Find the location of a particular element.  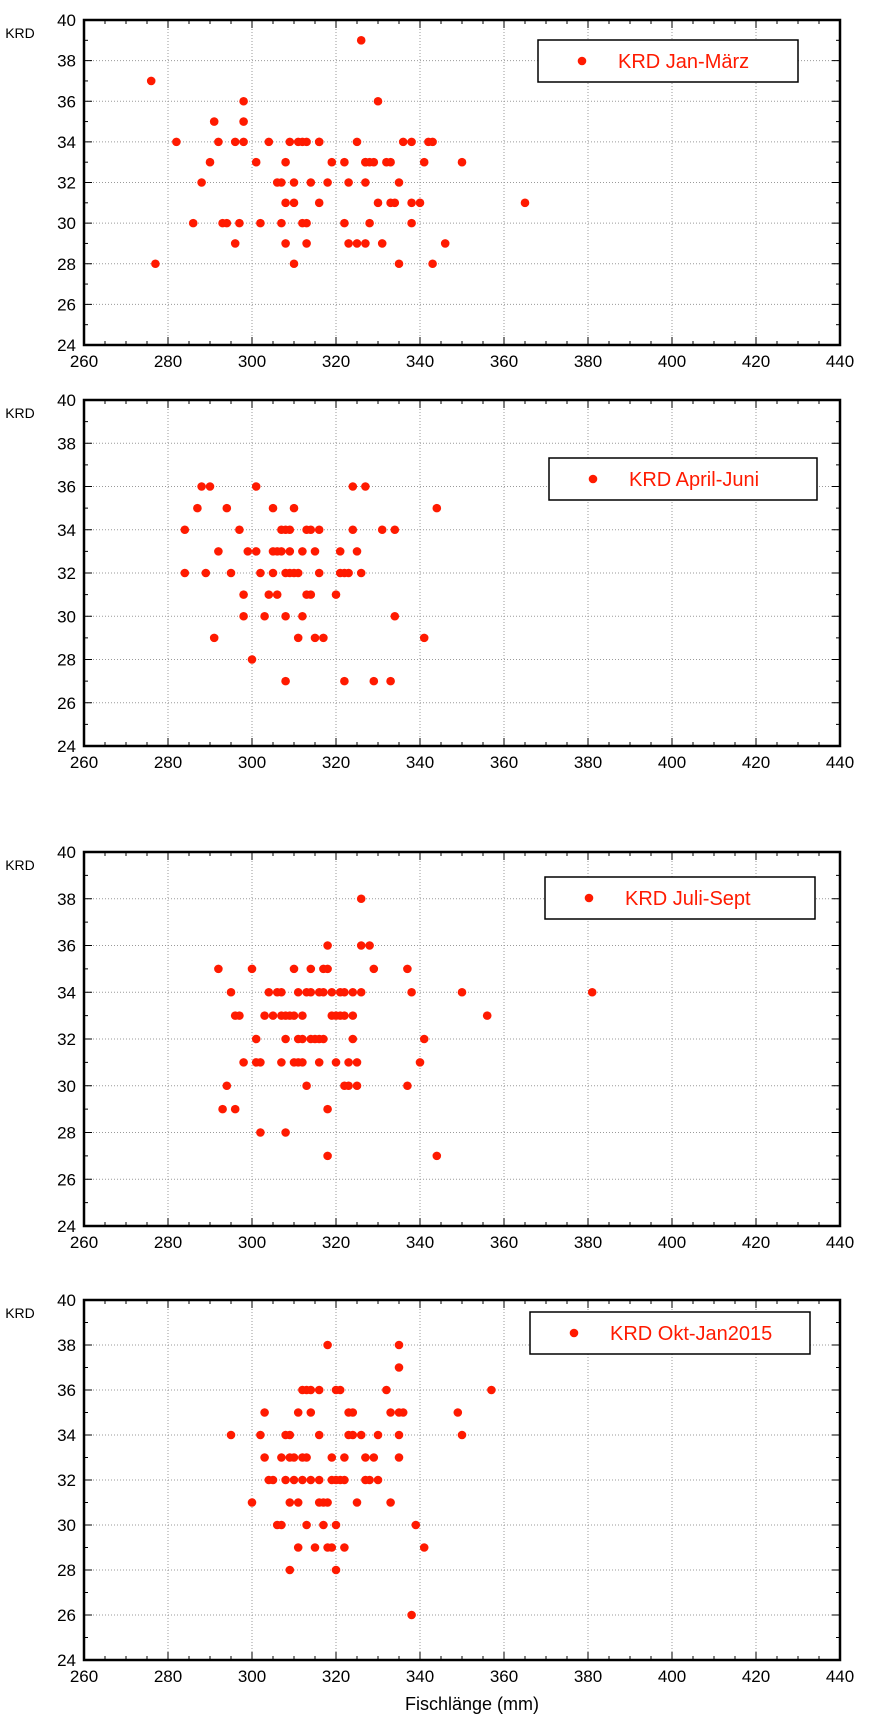

x-tick-label: 320 is located at coordinates (336, 1242).